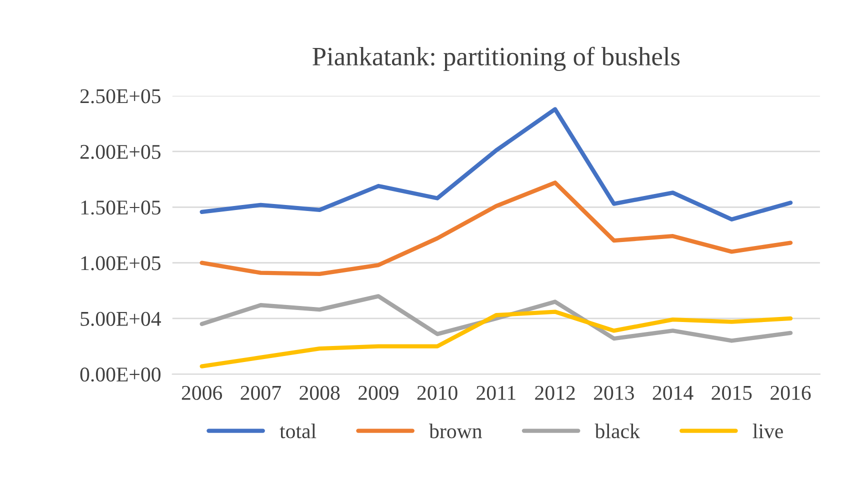  What do you see at coordinates (614, 393) in the screenshot?
I see `x-tick-label: 2013` at bounding box center [614, 393].